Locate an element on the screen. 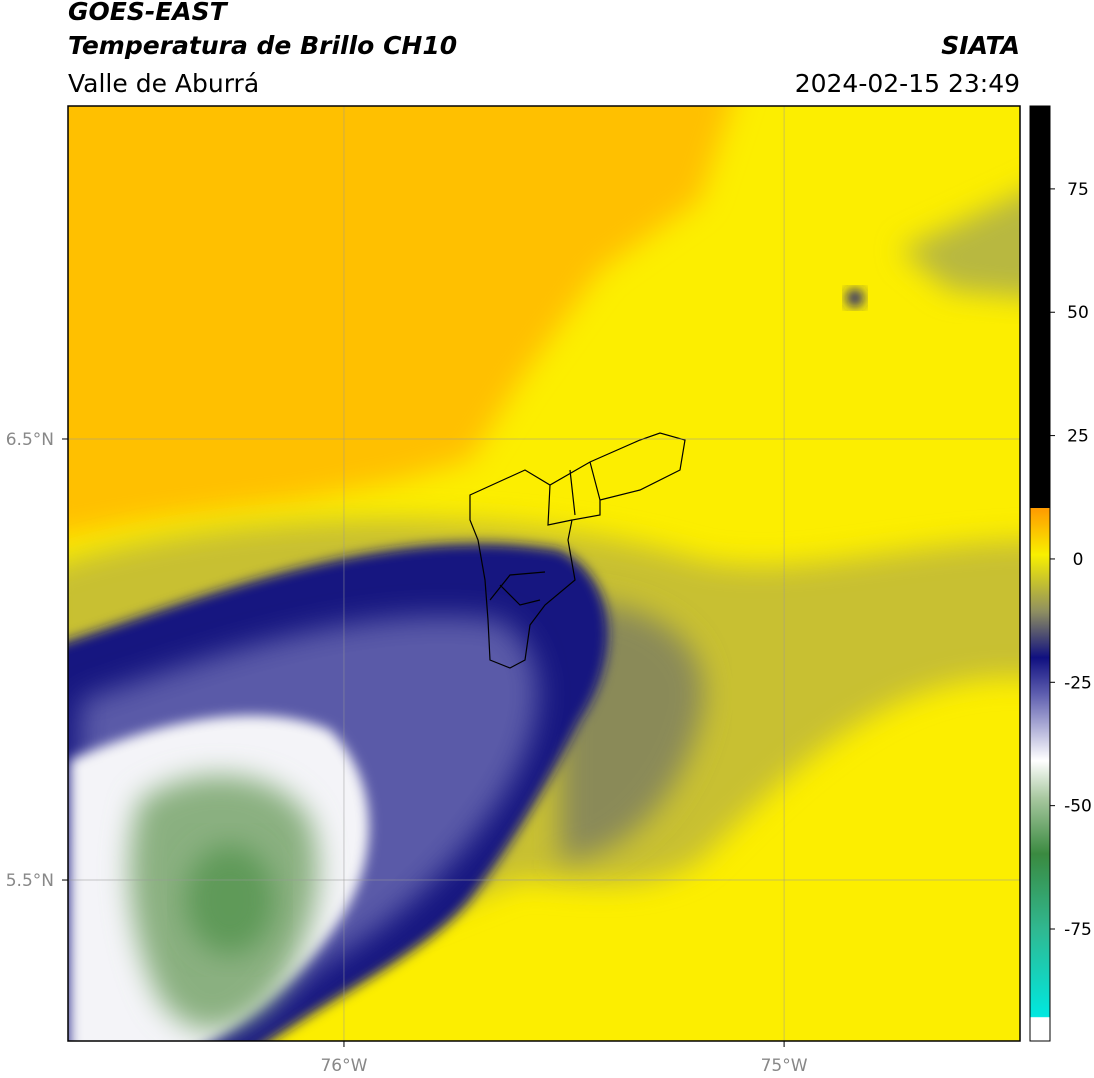 This screenshot has height=1078, width=1094. colorbar-tick-label: 25 is located at coordinates (1078, 437).